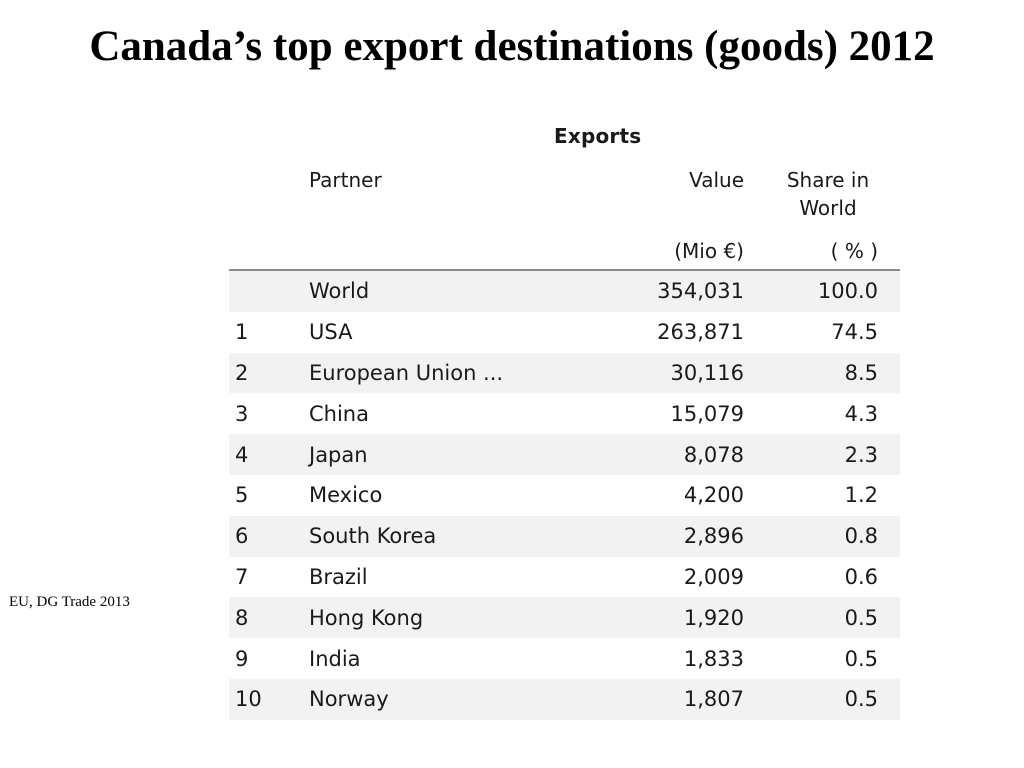 Image resolution: width=1024 pixels, height=768 pixels. Describe the element at coordinates (713, 617) in the screenshot. I see `value-cell: 1,920` at that location.